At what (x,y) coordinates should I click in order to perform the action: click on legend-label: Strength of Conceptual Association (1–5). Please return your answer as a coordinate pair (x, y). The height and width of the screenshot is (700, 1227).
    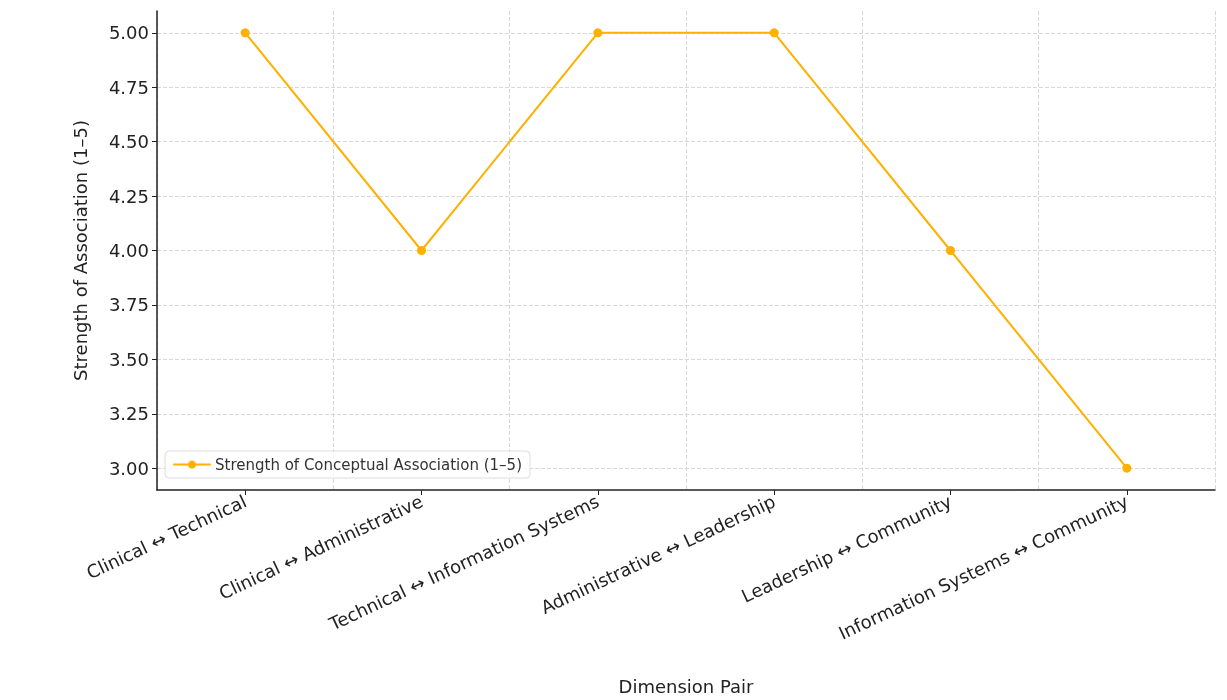
    Looking at the image, I should click on (369, 464).